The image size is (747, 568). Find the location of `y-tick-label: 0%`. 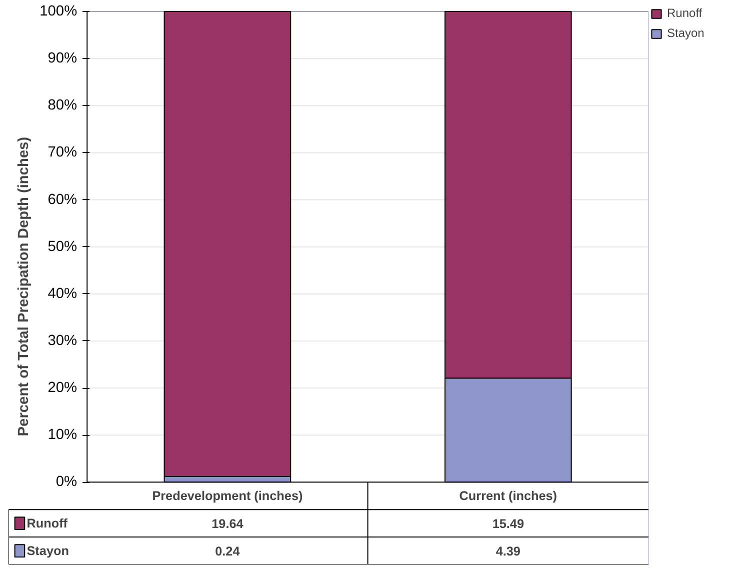

y-tick-label: 0% is located at coordinates (67, 482).